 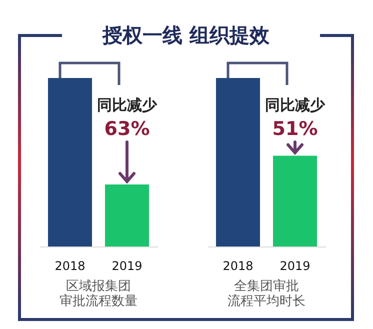 I want to click on chart-title: 授权一线 组织提效, so click(x=186, y=35).